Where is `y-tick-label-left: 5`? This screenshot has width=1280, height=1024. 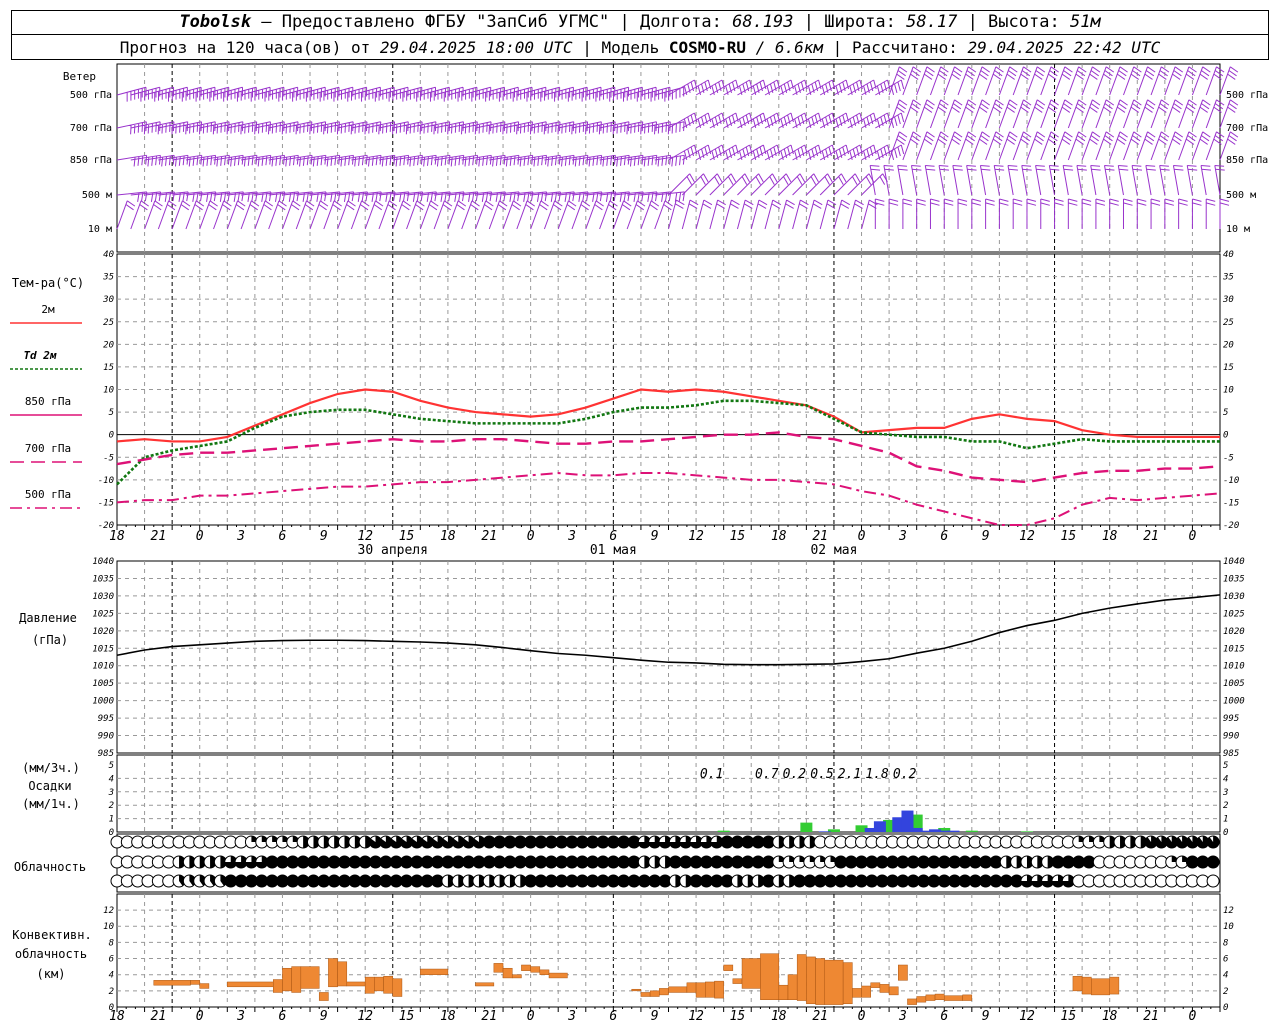
y-tick-label-left: 5 is located at coordinates (111, 766).